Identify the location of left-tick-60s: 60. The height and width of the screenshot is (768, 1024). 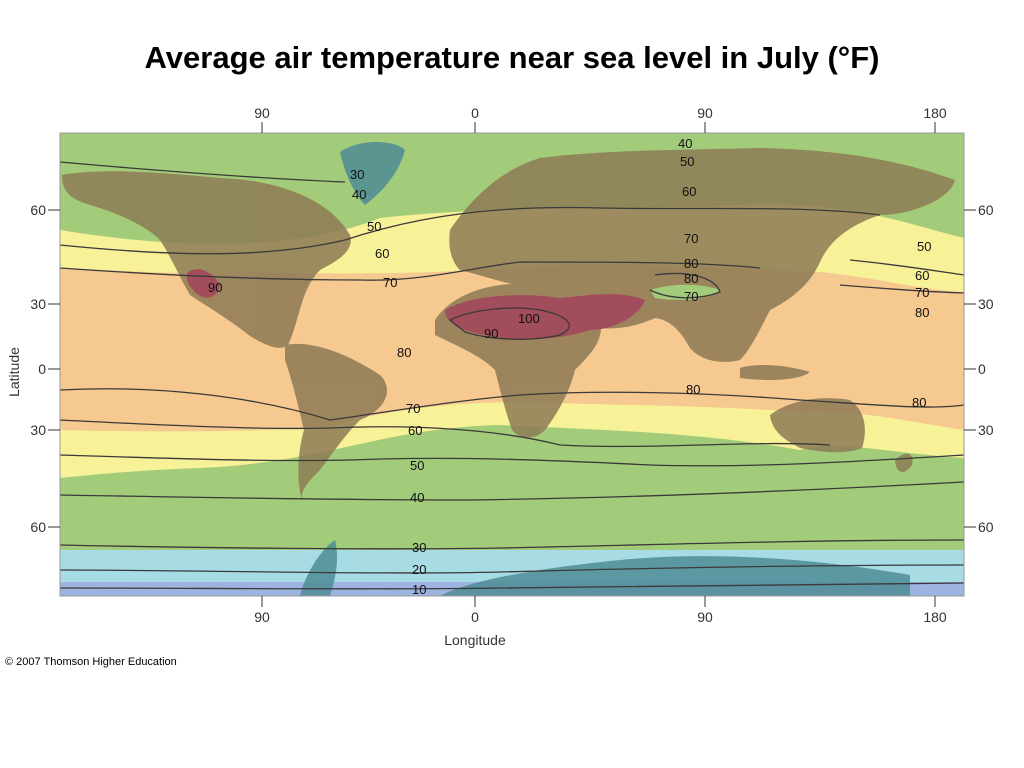
(38, 527).